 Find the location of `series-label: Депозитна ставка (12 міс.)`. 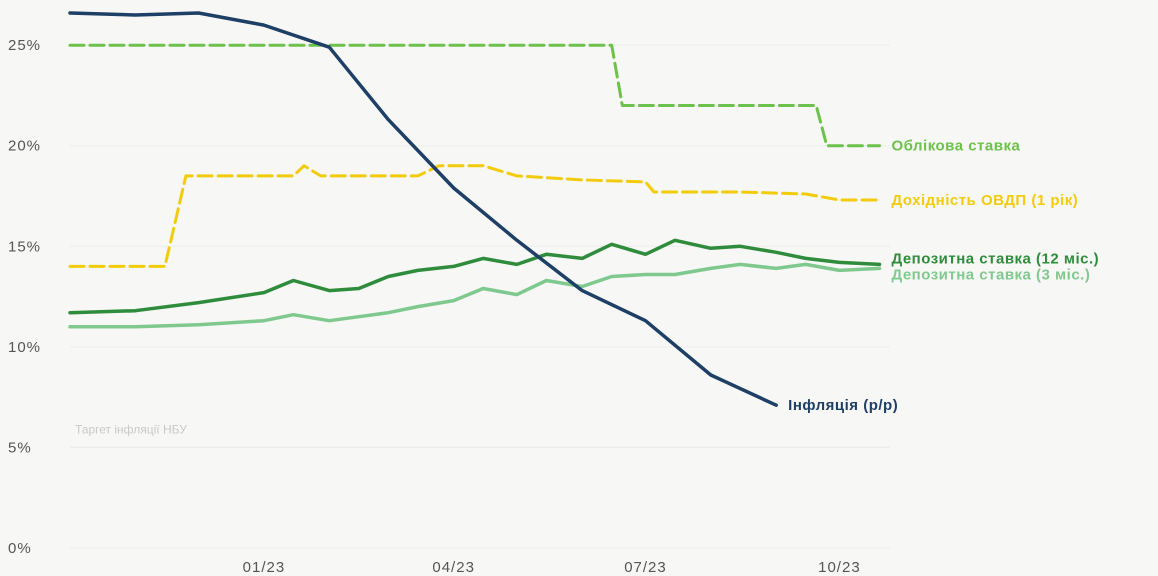

series-label: Депозитна ставка (12 міс.) is located at coordinates (995, 258).